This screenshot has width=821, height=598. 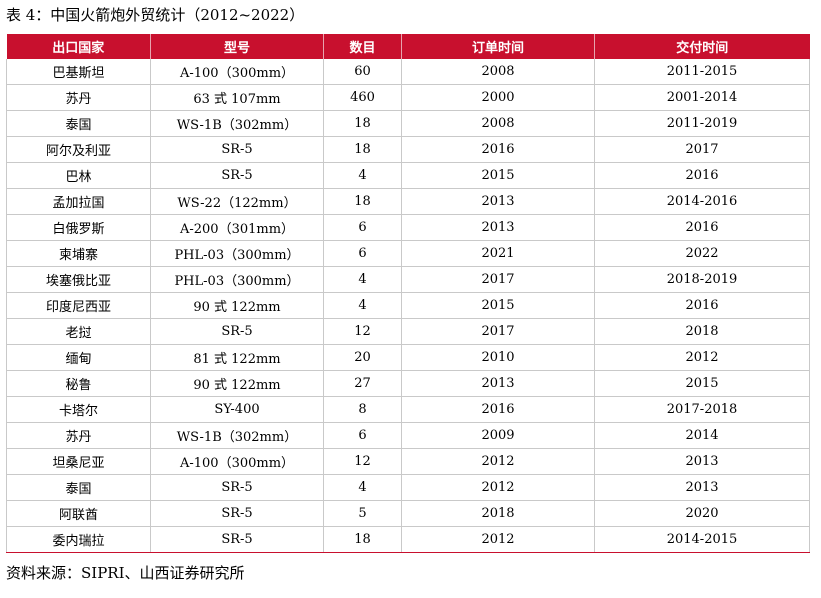 I want to click on cell-quantity: 20, so click(x=362, y=357).